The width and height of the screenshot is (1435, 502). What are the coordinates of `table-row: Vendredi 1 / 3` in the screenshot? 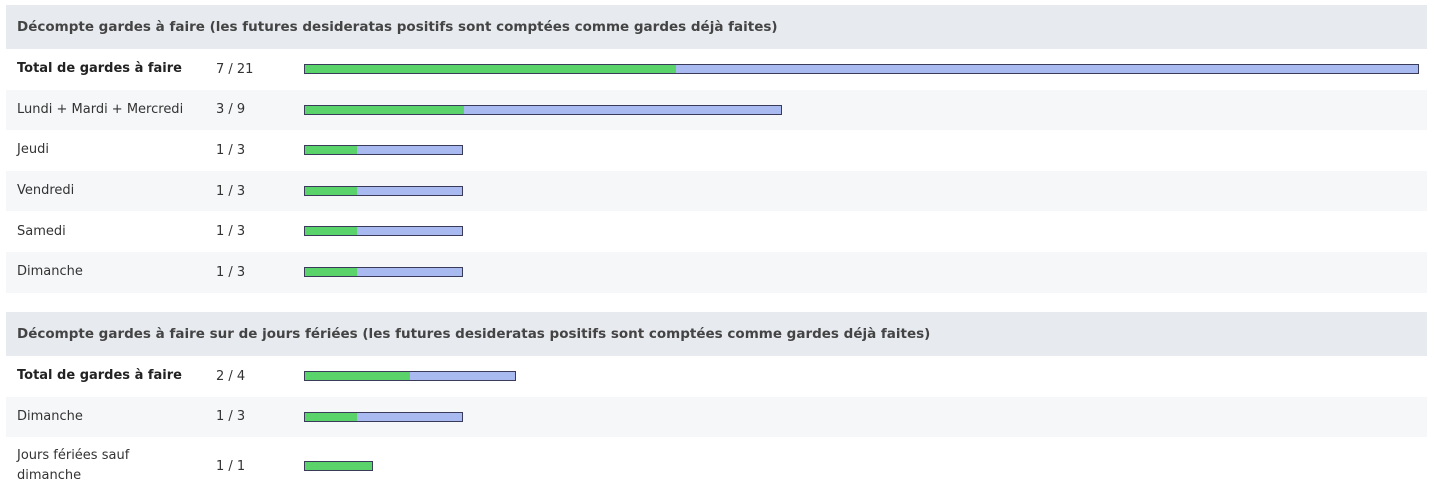 It's located at (716, 191).